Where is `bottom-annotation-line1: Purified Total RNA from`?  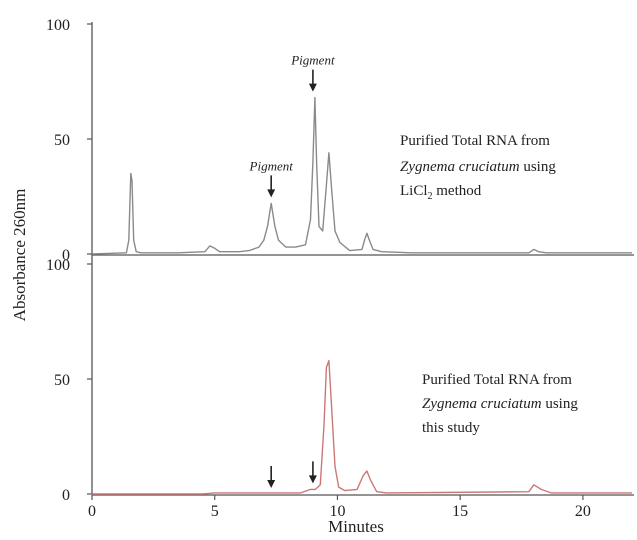
bottom-annotation-line1: Purified Total RNA from is located at coordinates (497, 380).